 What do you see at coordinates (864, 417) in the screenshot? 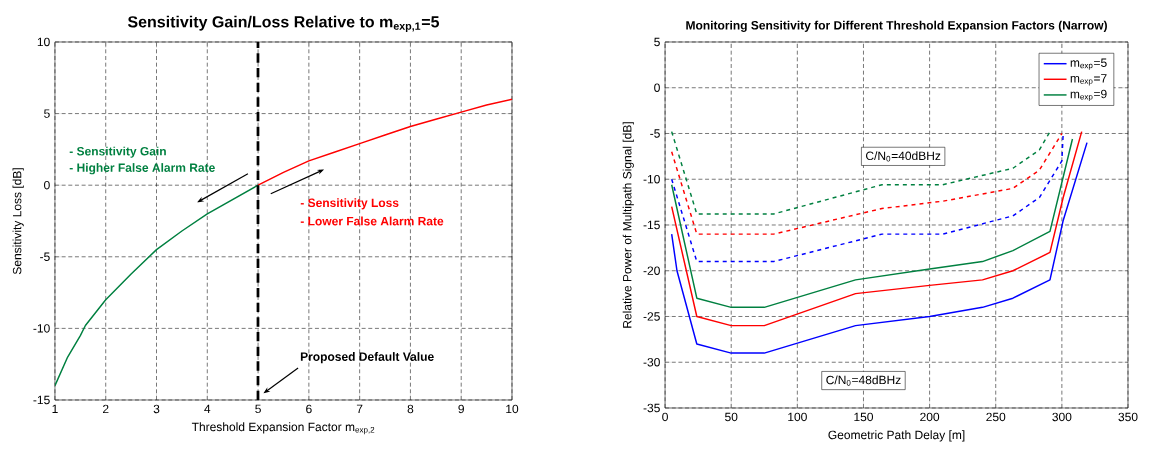
I see `x-tick-label: 150` at bounding box center [864, 417].